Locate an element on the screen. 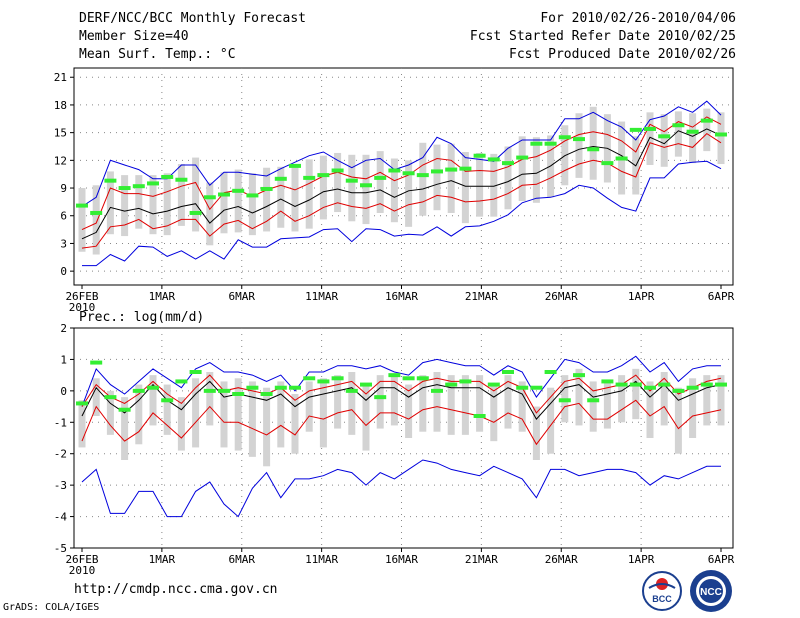  x-tick-label: 16MAR is located at coordinates (401, 296).